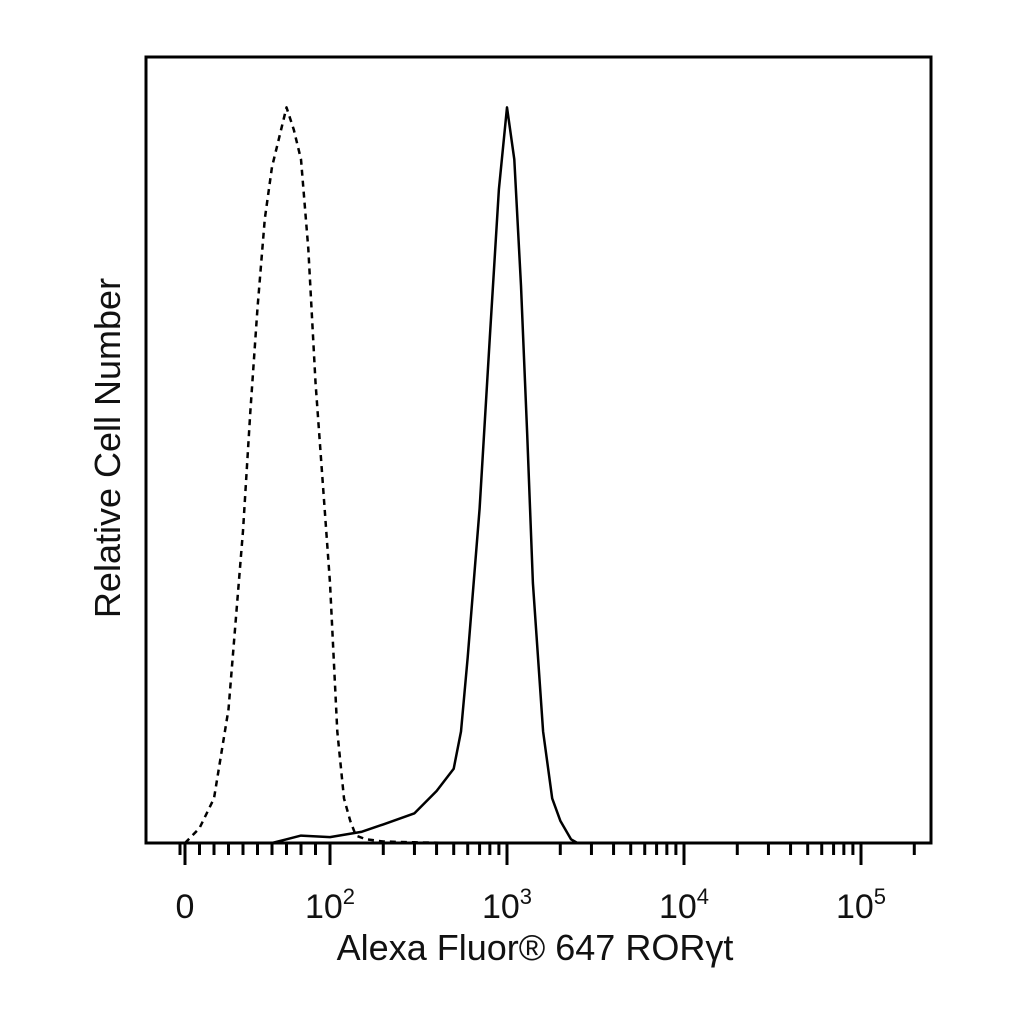  What do you see at coordinates (547, 854) in the screenshot?
I see `x-axis-ticks` at bounding box center [547, 854].